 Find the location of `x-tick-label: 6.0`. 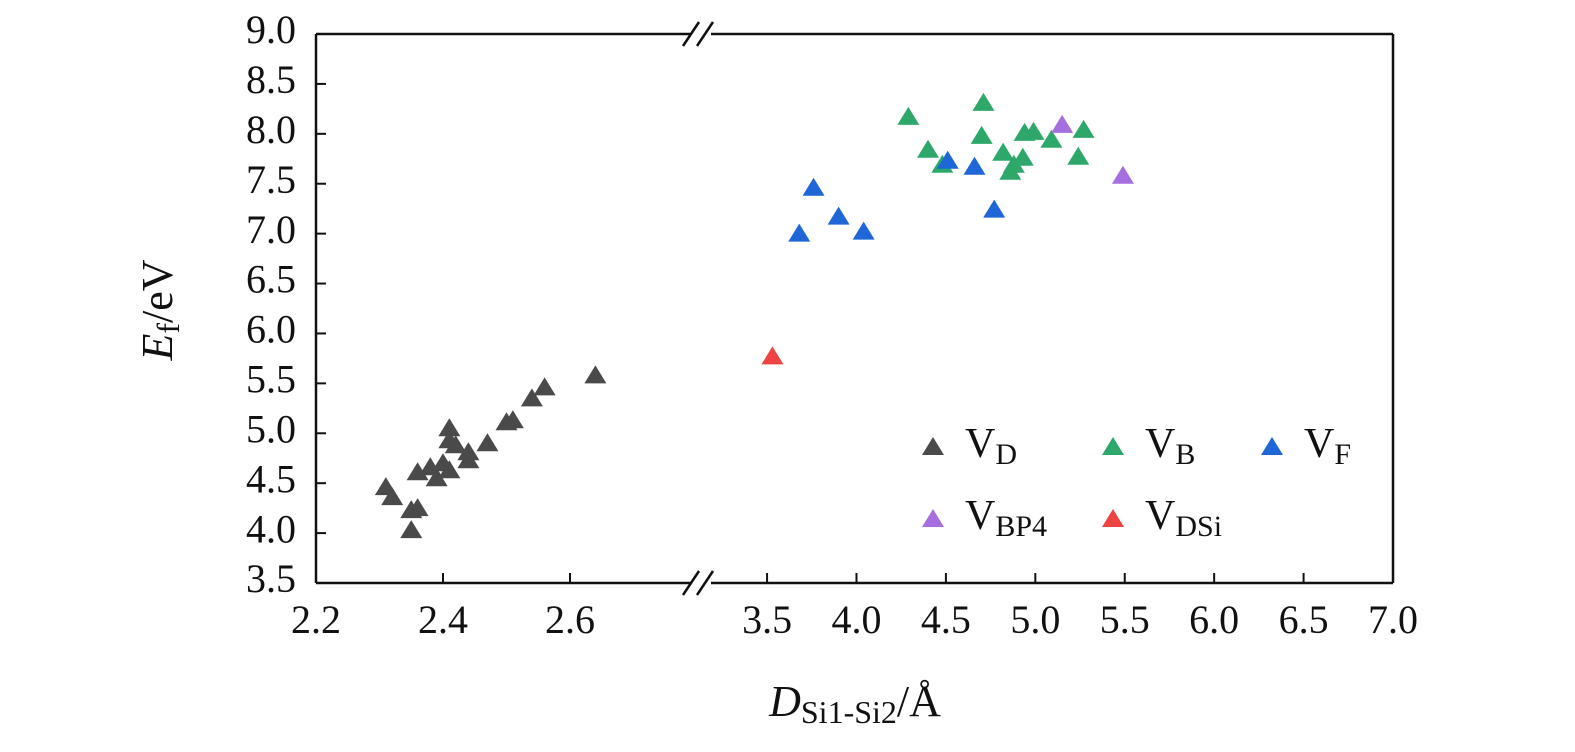

x-tick-label: 6.0 is located at coordinates (1214, 619).